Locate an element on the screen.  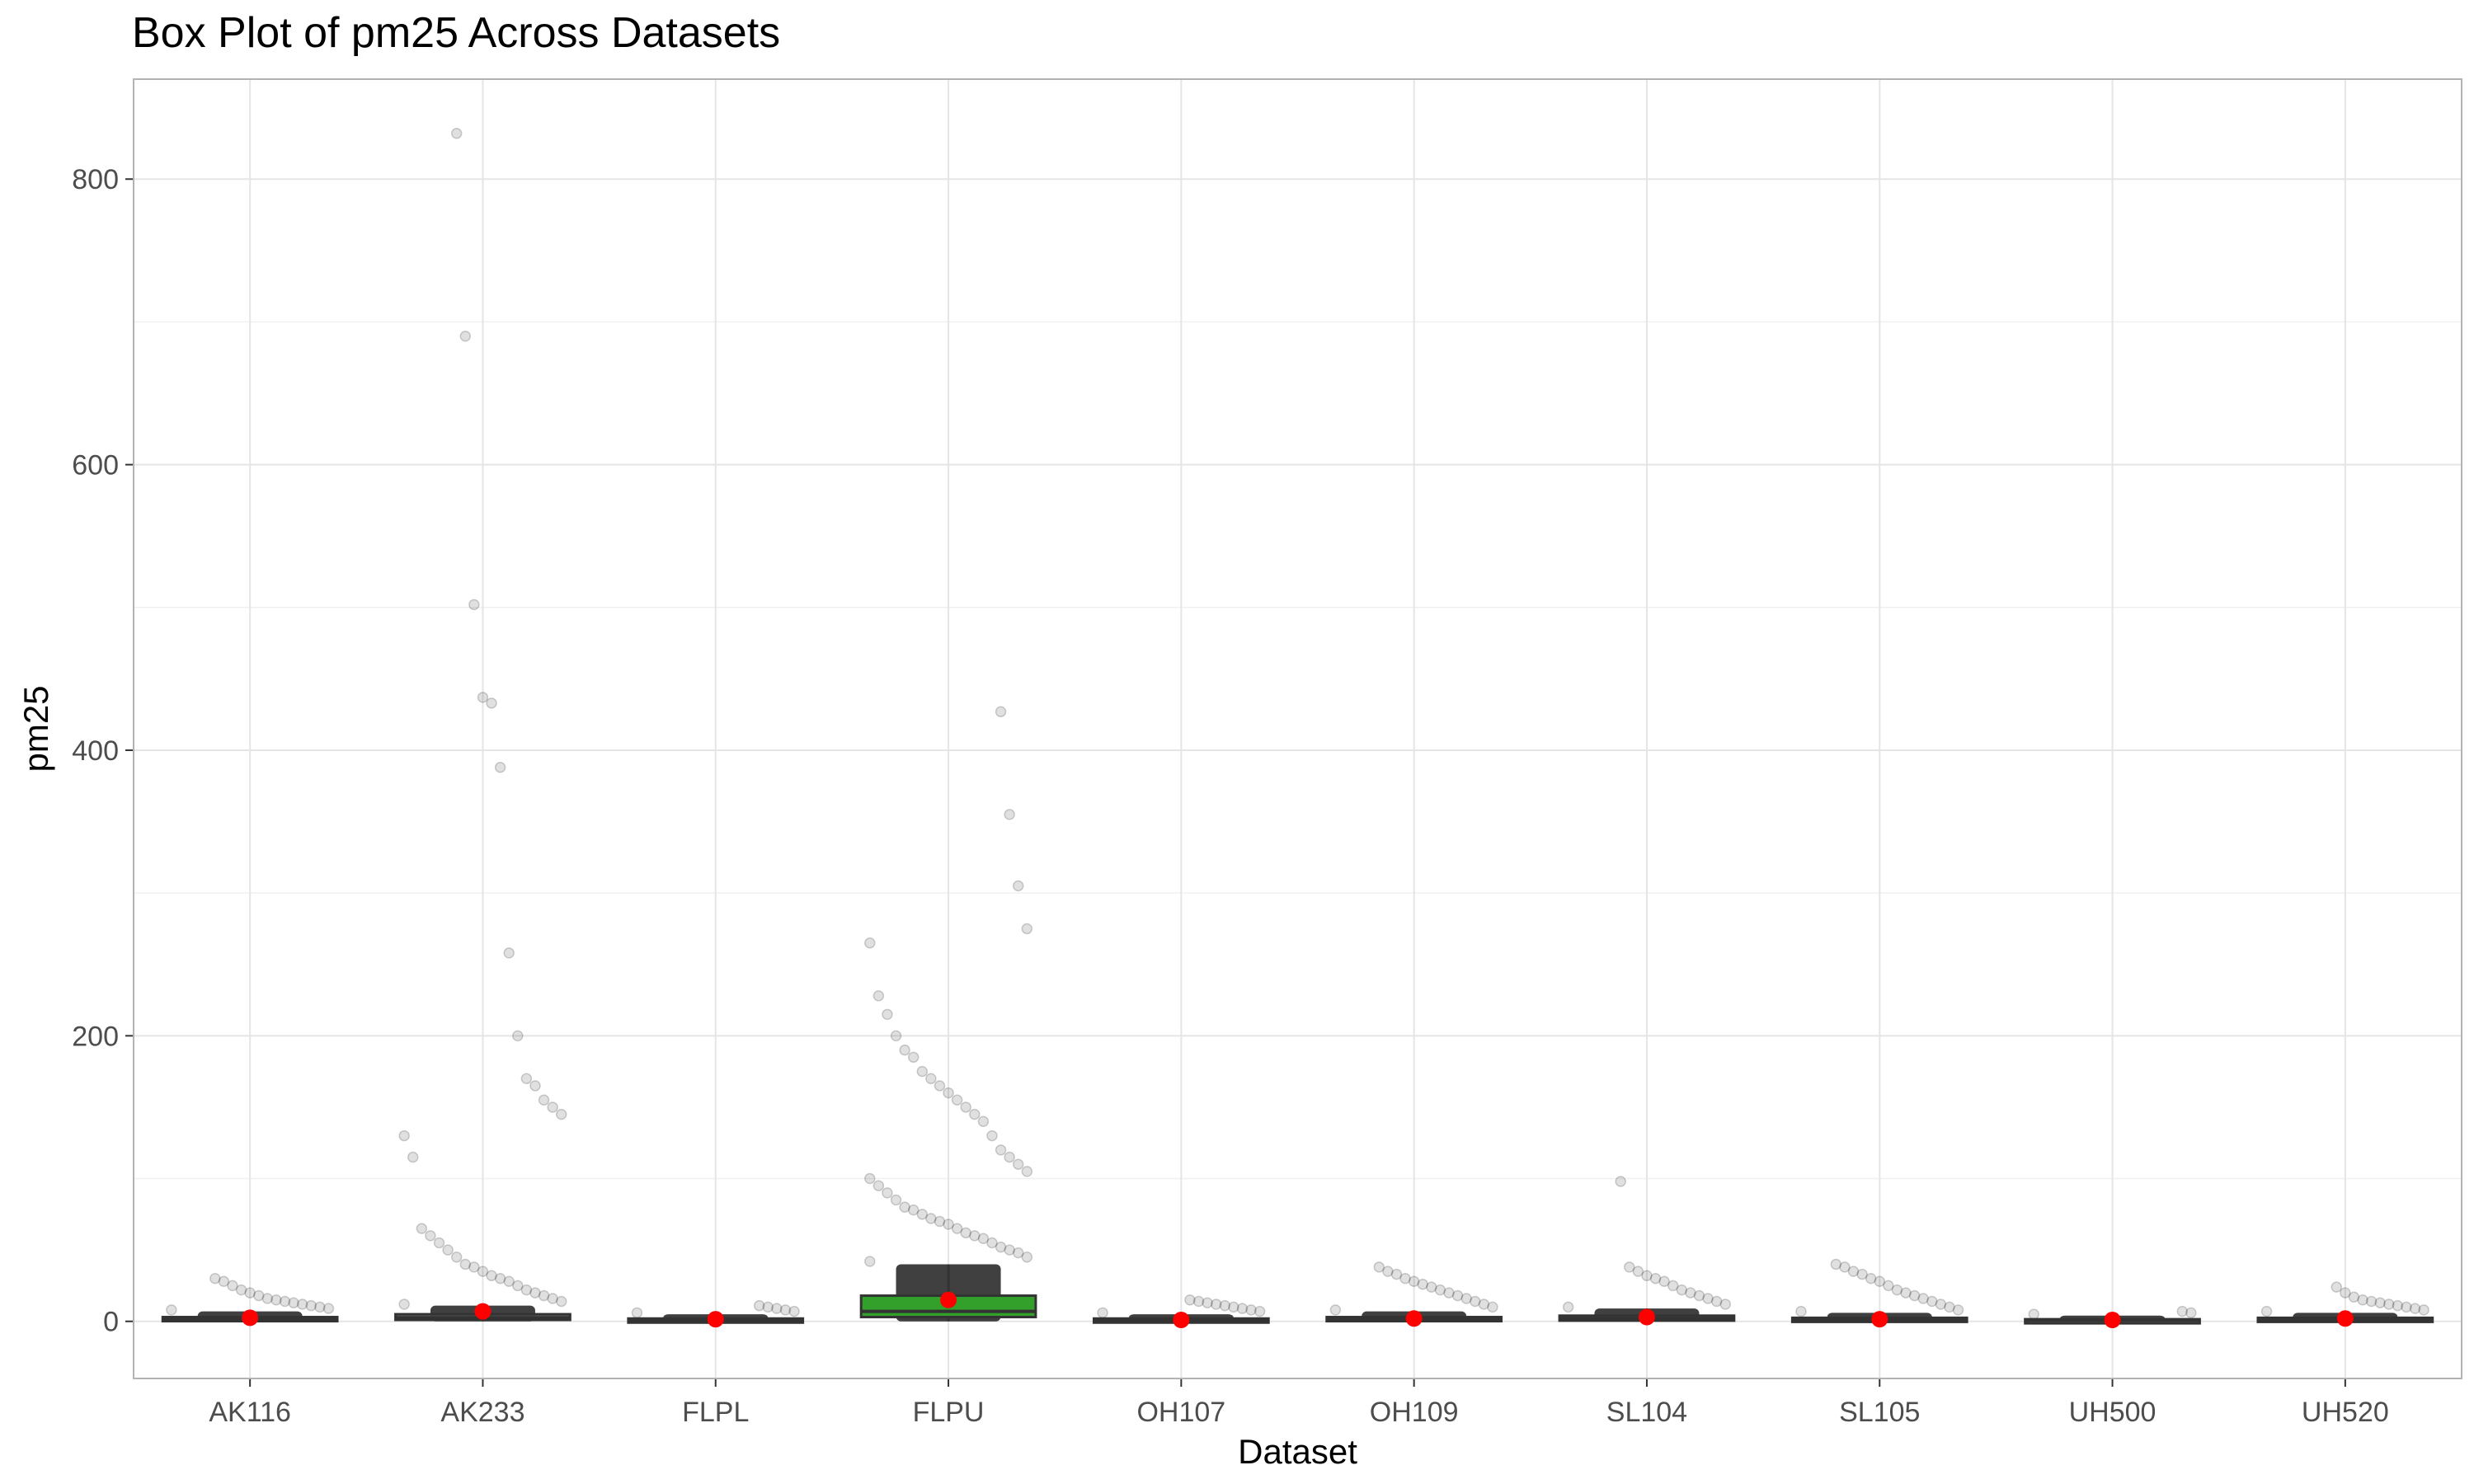
box-uh520 is located at coordinates (2345, 1304).